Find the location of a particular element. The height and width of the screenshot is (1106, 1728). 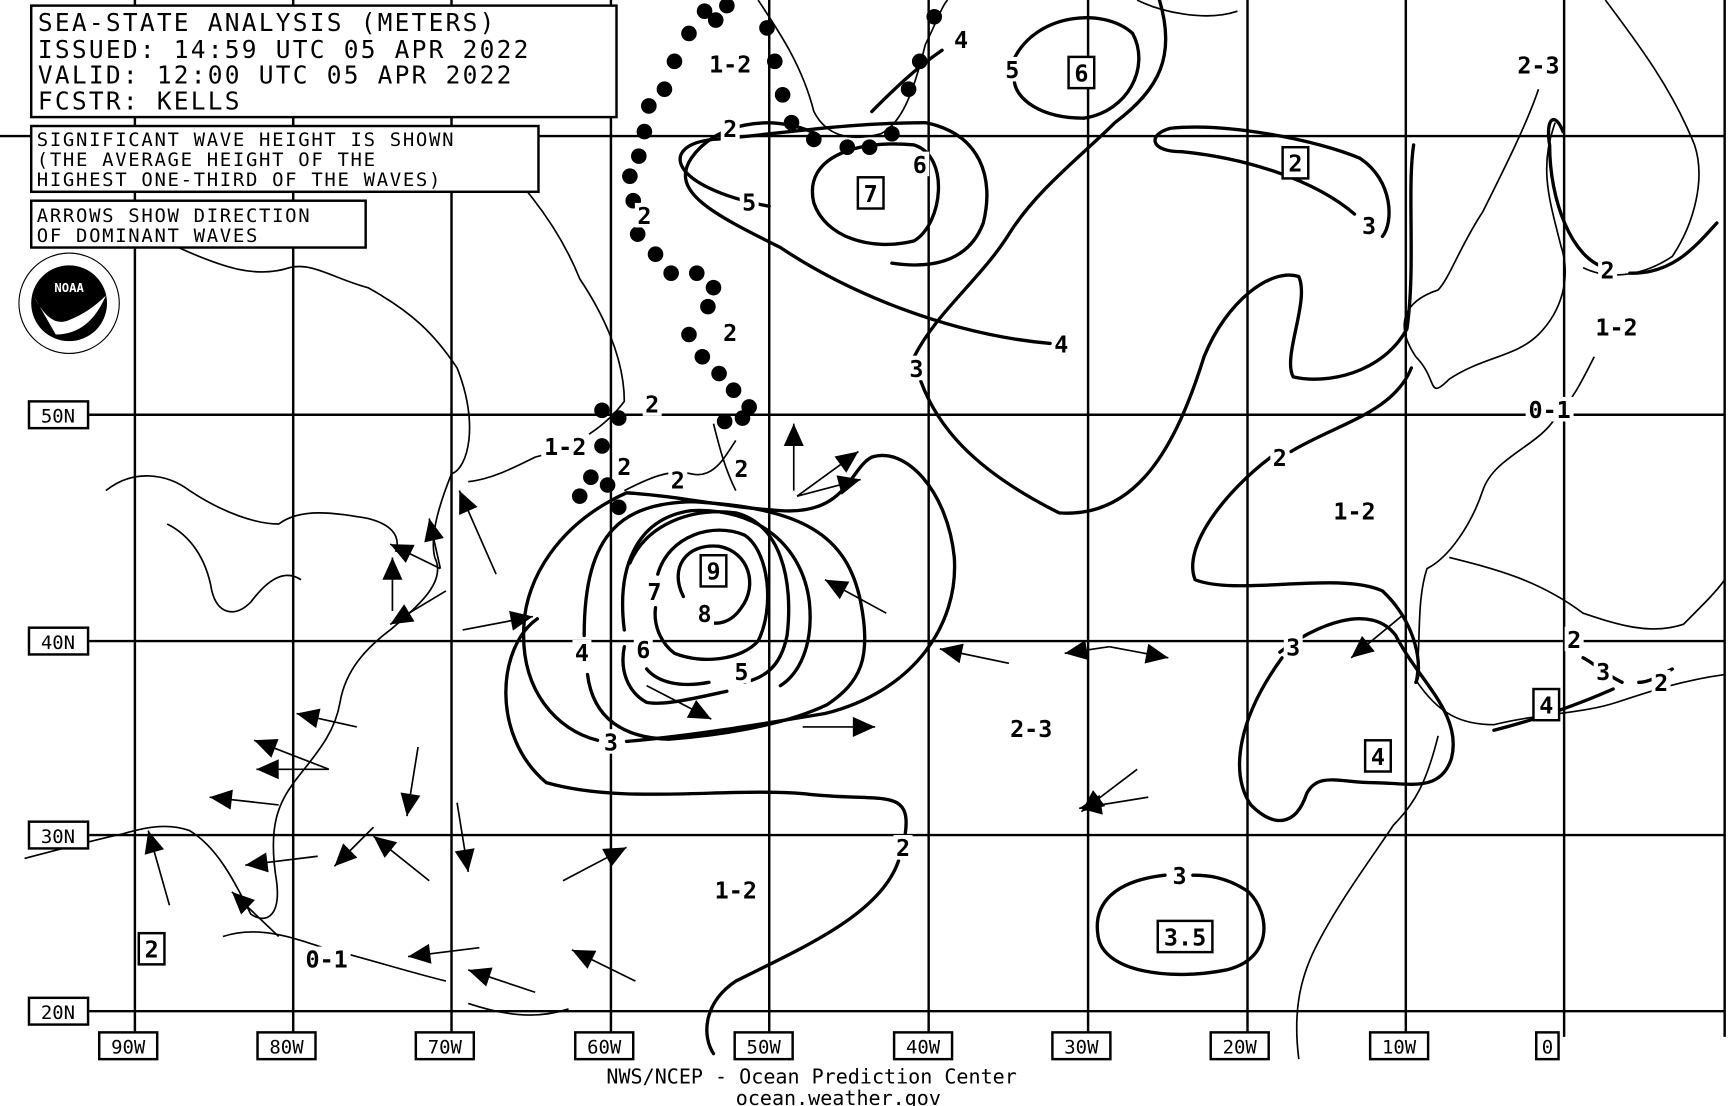

boxed-wave-height-label: 4 is located at coordinates (1546, 704).